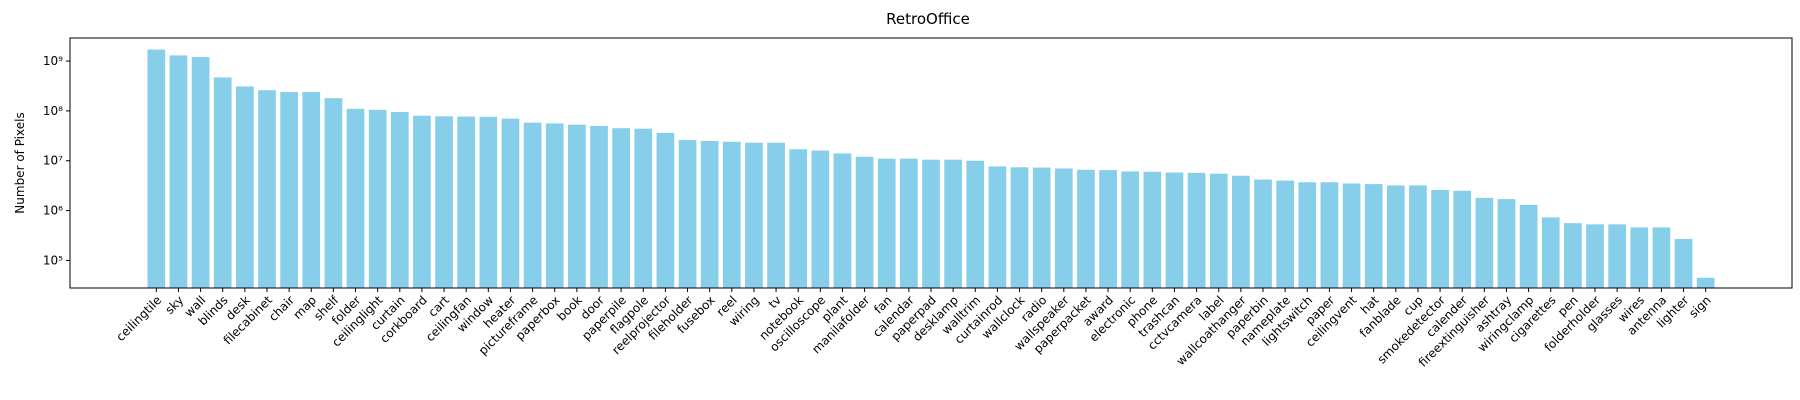 The width and height of the screenshot is (1800, 400). I want to click on chart-title: RetroOffice, so click(928, 19).